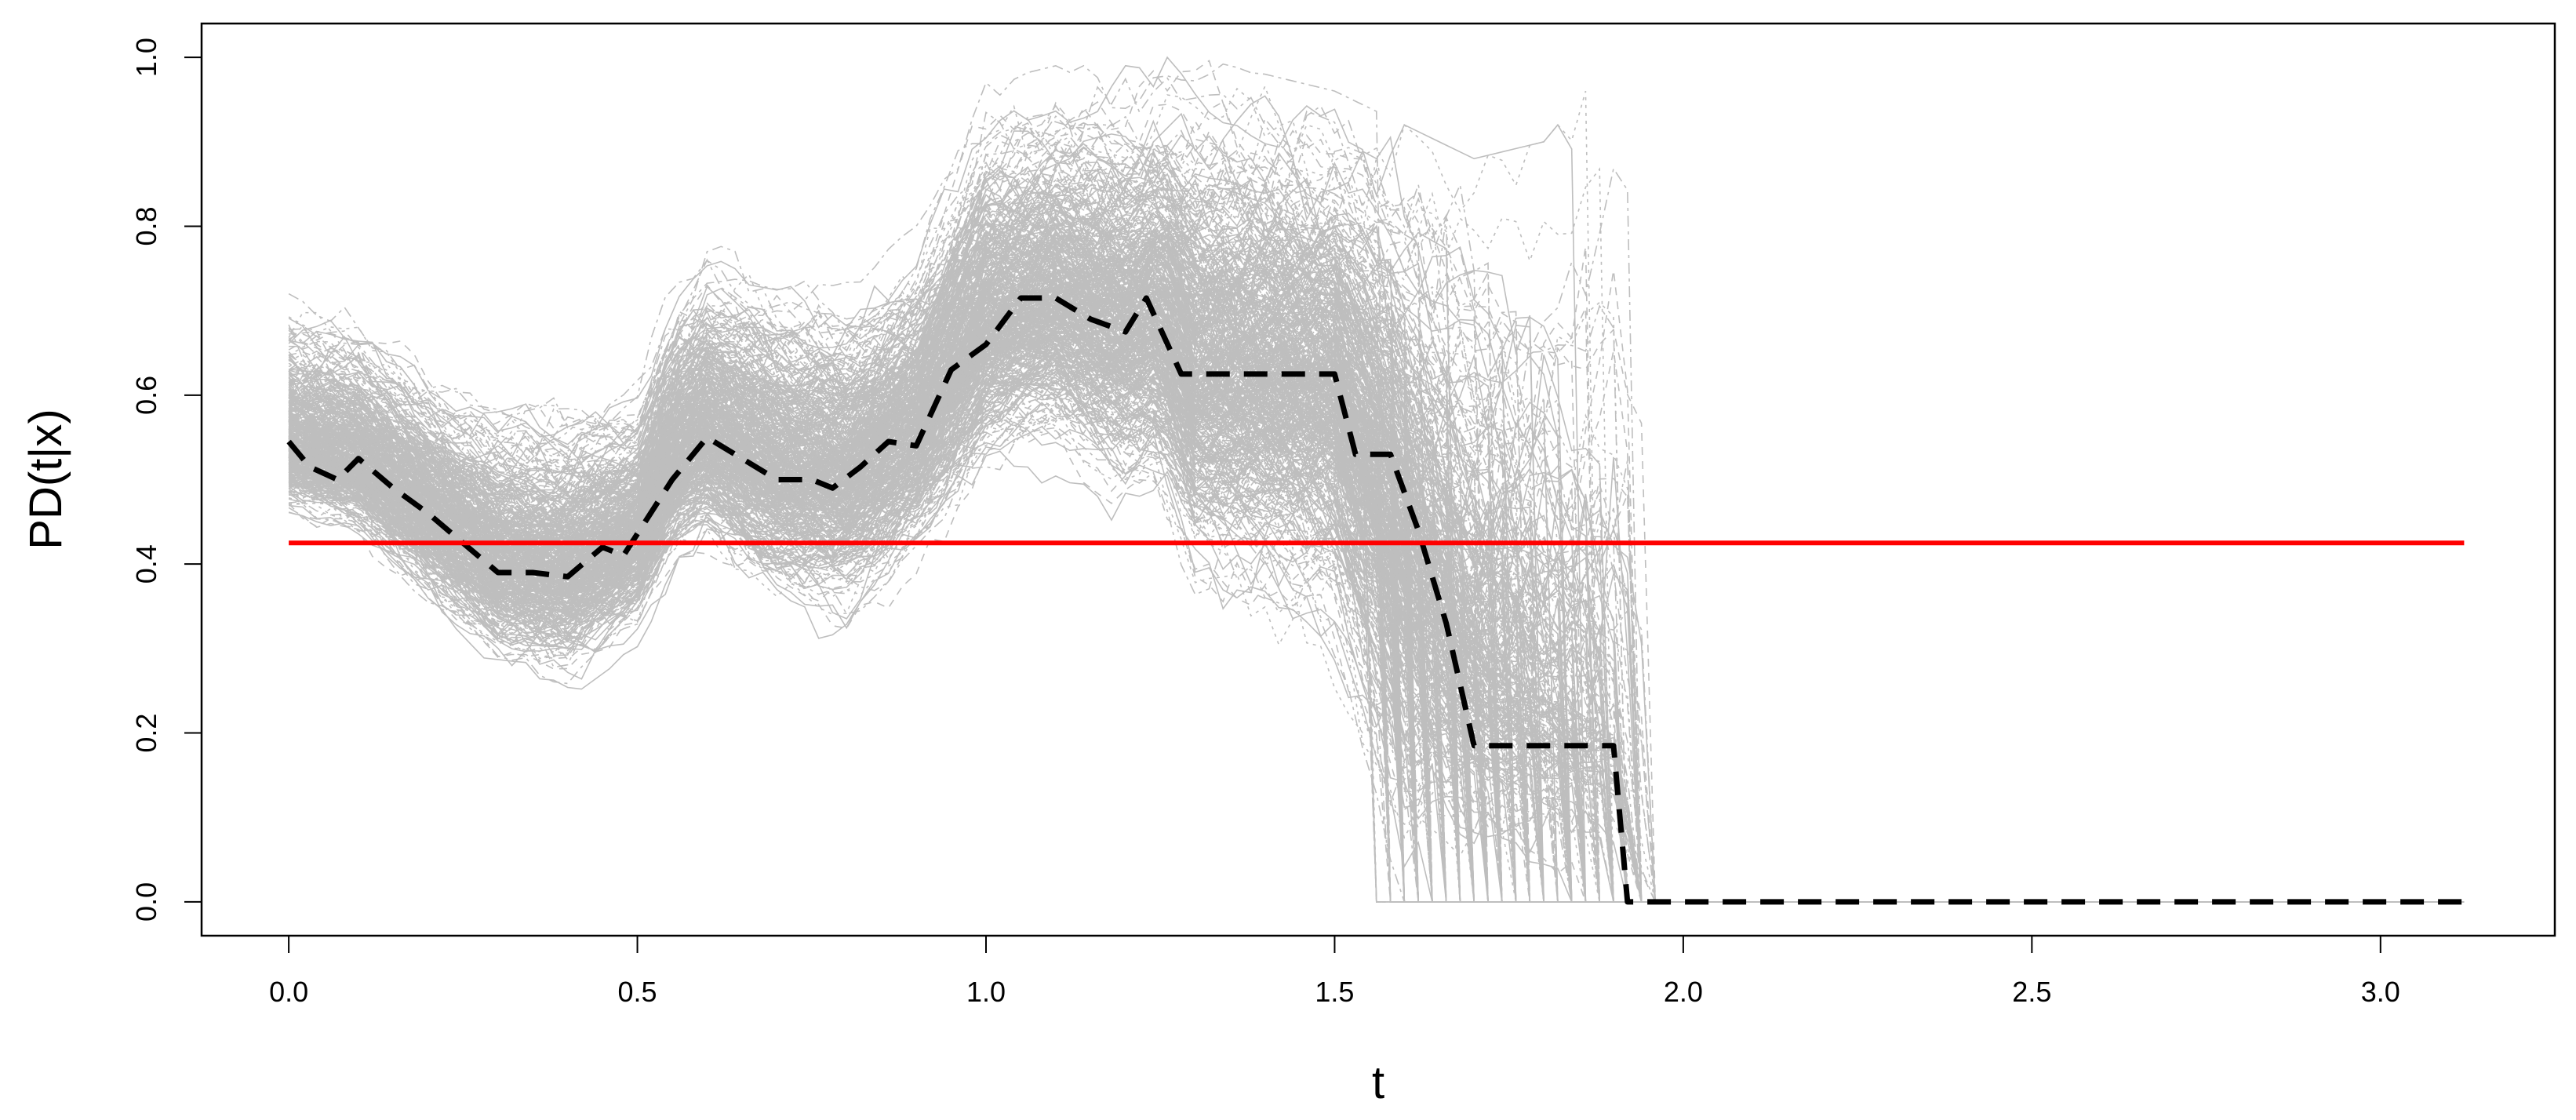 The image size is (2576, 1120). Describe the element at coordinates (1378, 1082) in the screenshot. I see `x-axis-title: t` at that location.